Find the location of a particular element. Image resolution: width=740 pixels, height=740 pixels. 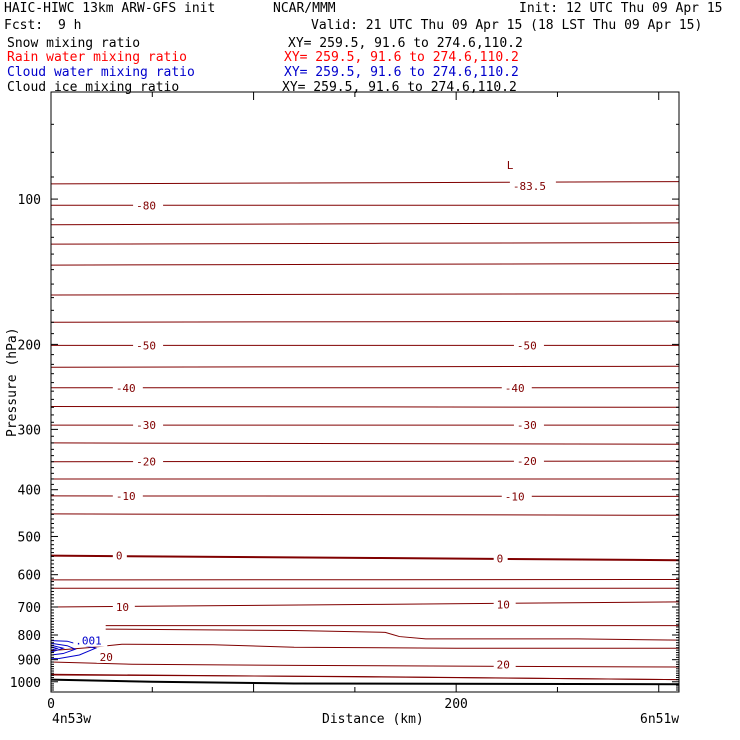

y-tick-label: 400 is located at coordinates (29, 491).